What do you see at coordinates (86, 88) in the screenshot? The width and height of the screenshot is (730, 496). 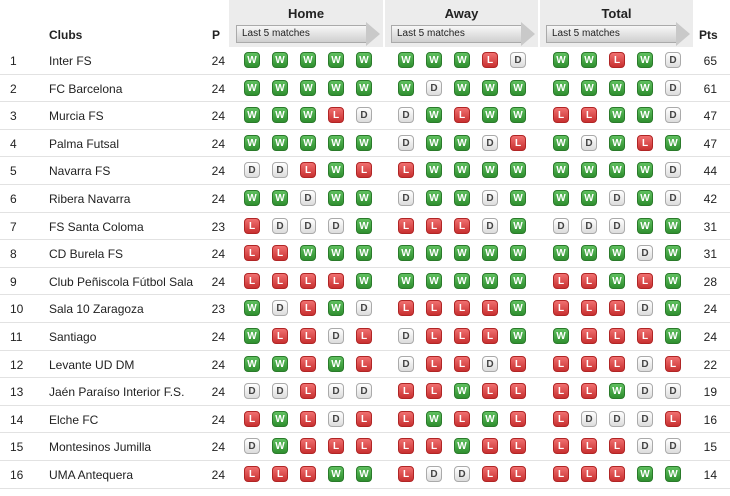 I see `club-name: FC Barcelona` at bounding box center [86, 88].